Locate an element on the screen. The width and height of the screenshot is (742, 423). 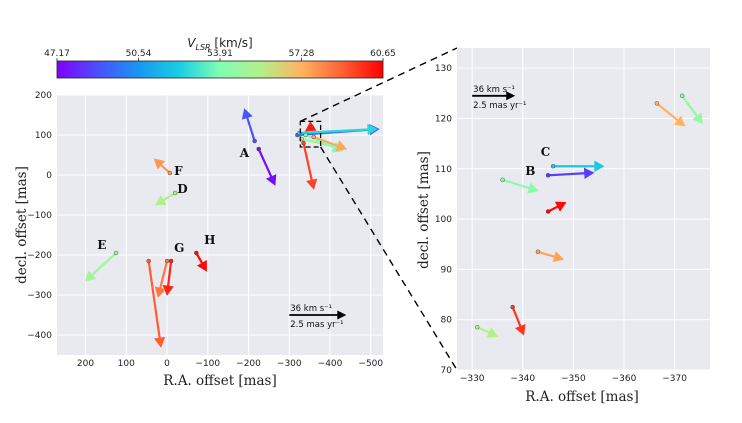
main-ytick-label: 100 is located at coordinates (43, 136).